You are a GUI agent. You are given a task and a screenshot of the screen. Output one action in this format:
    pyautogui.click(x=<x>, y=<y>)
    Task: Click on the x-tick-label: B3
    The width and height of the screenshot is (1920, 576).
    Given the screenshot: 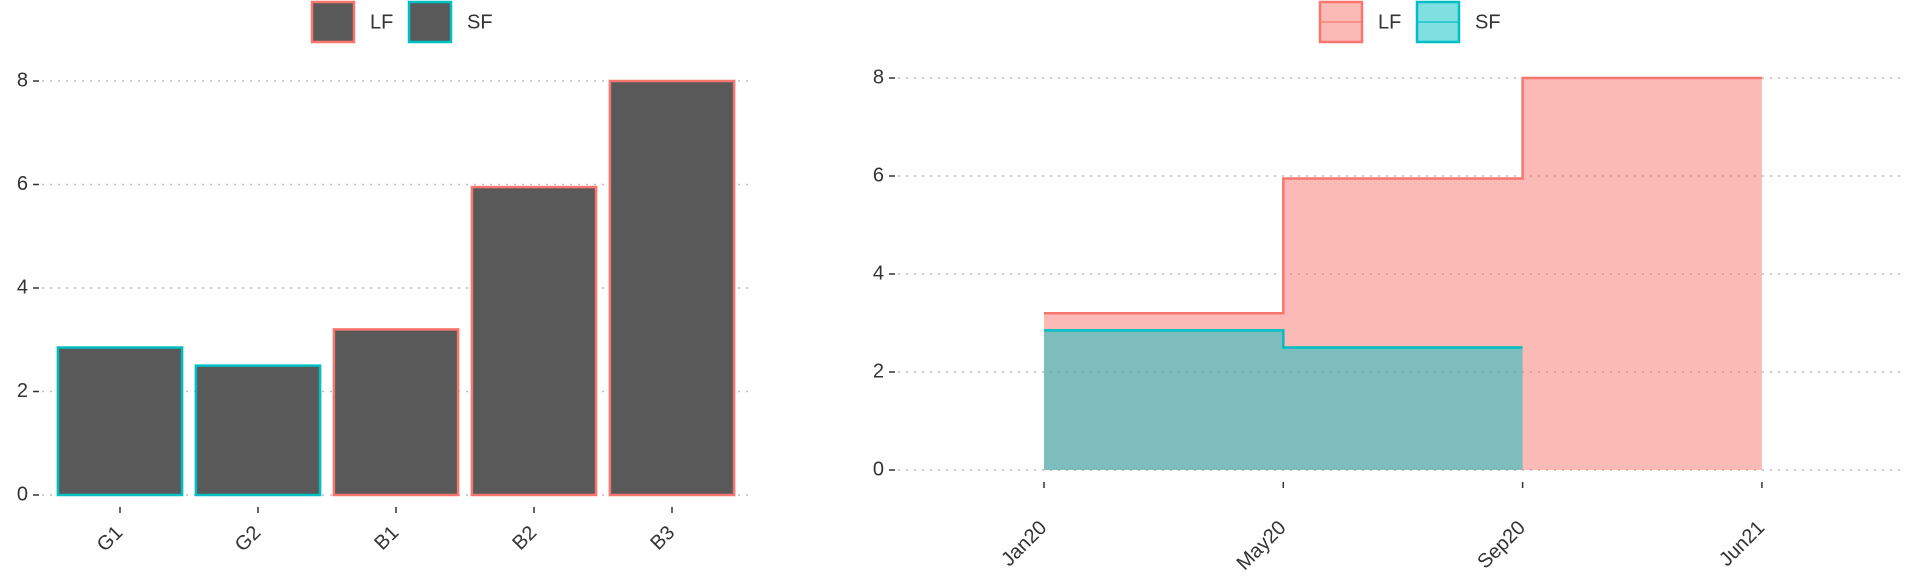 What is the action you would take?
    pyautogui.click(x=662, y=538)
    